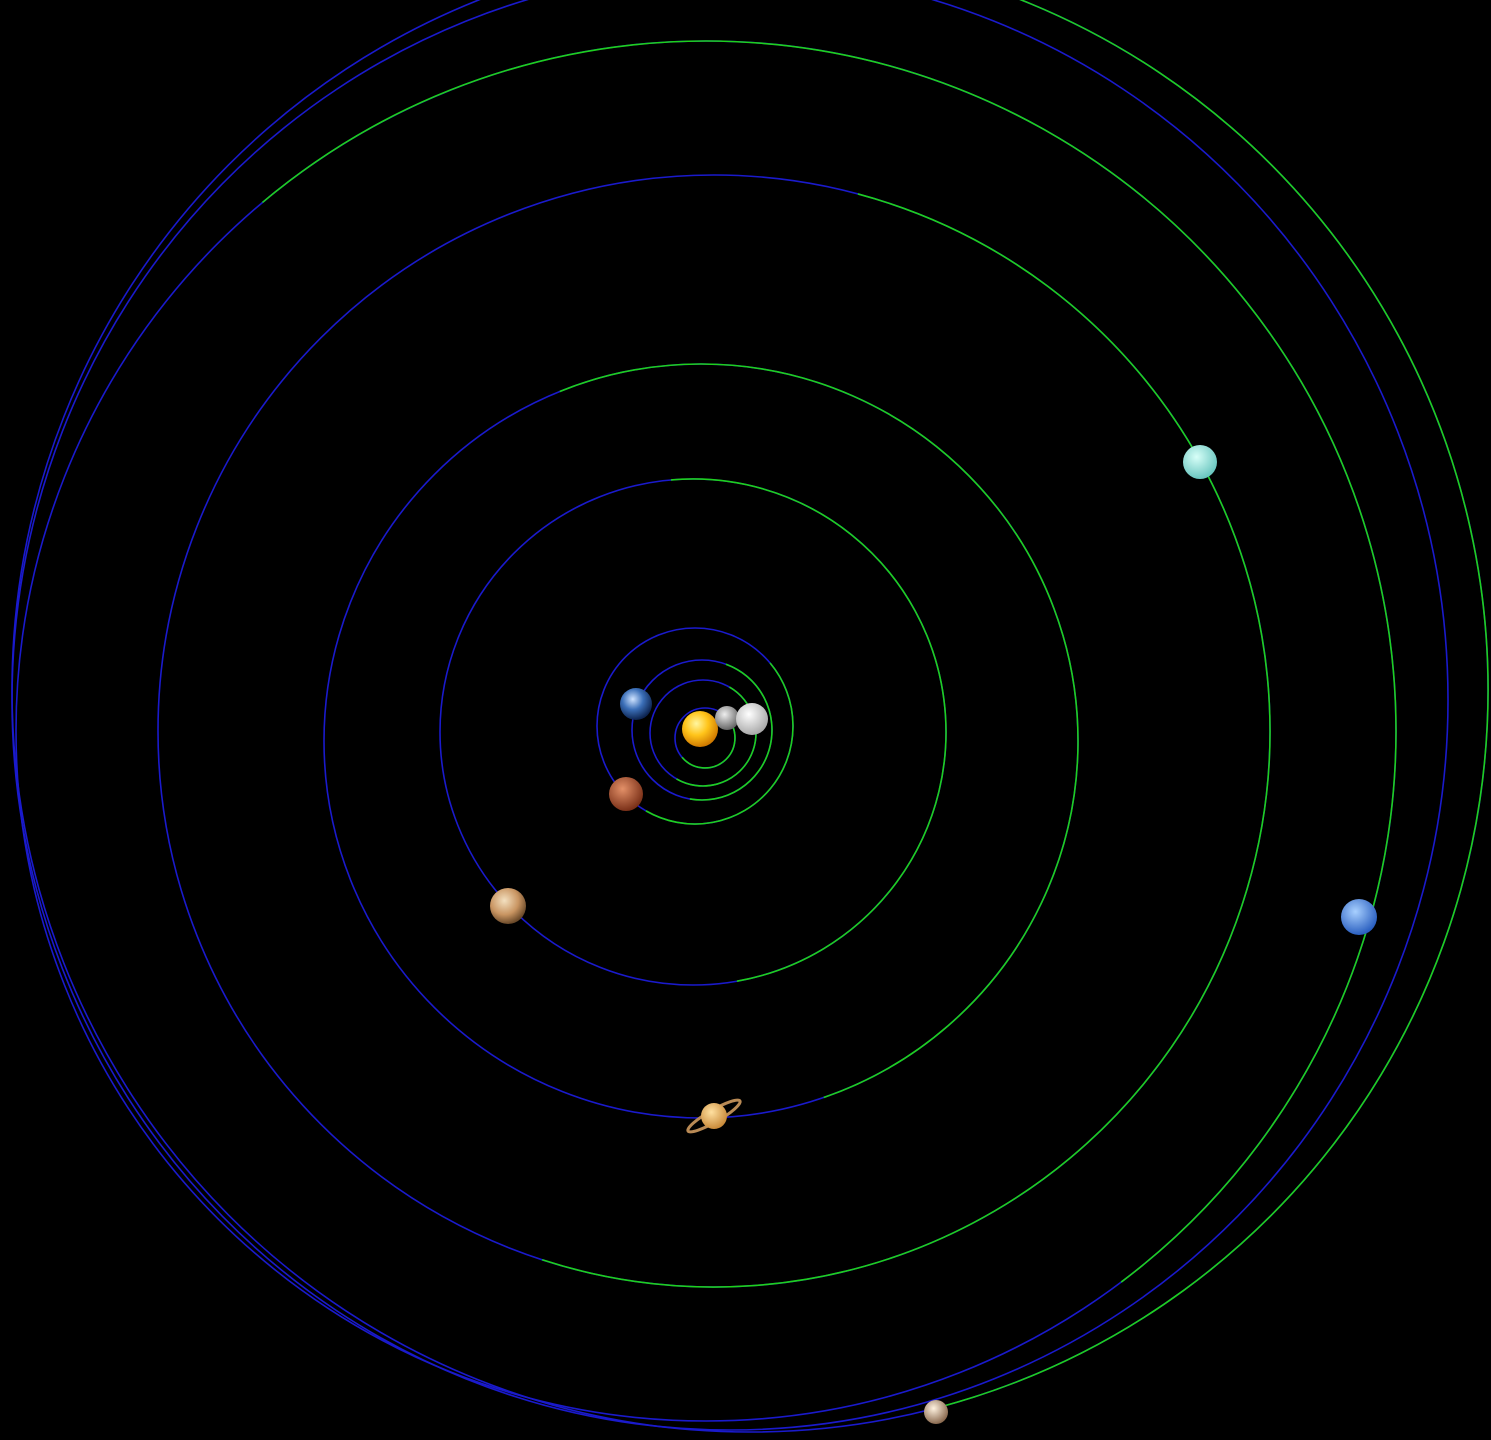 The height and width of the screenshot is (1440, 1491). I want to click on earth, so click(636, 704).